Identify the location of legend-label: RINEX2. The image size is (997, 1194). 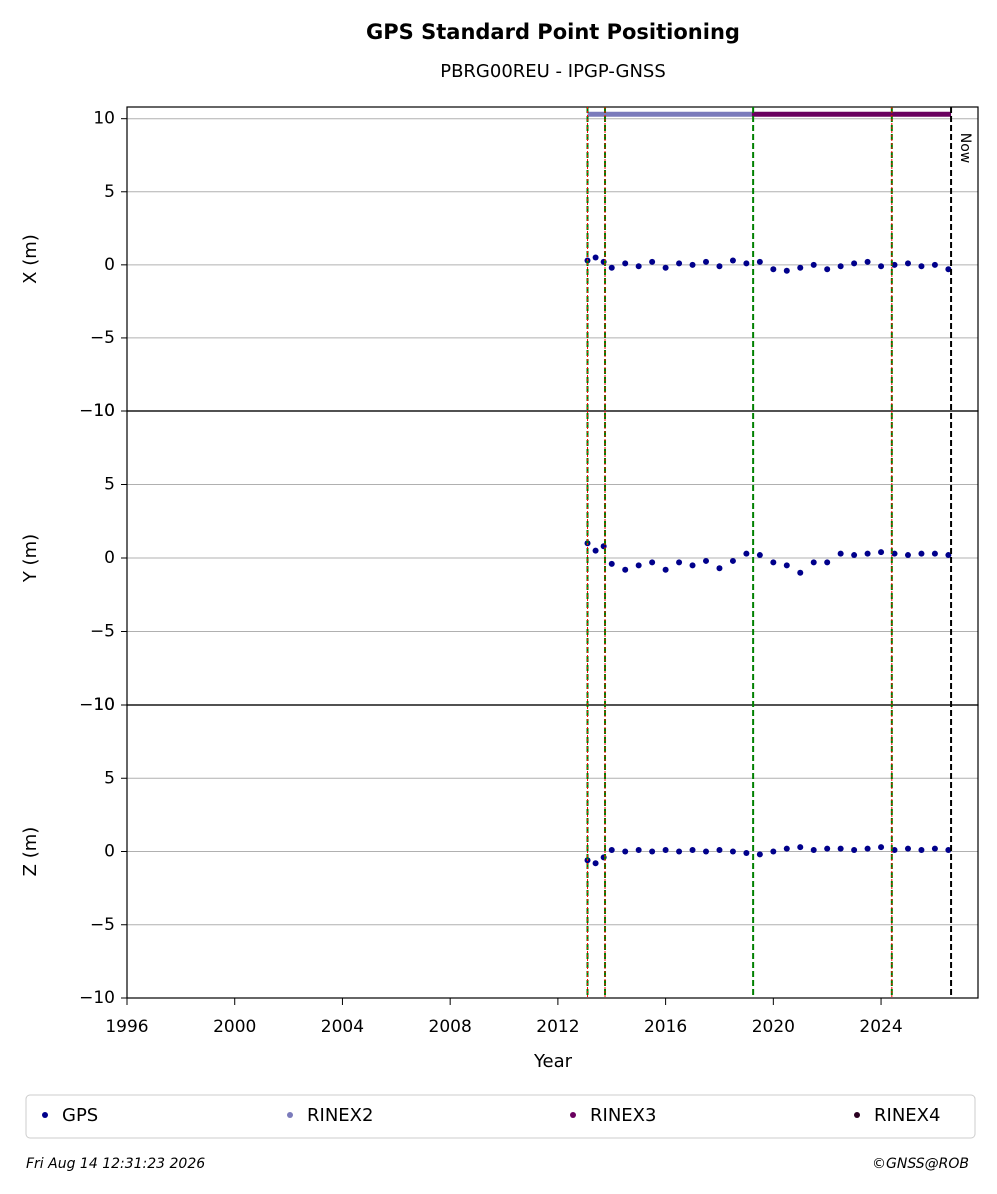
(340, 1115).